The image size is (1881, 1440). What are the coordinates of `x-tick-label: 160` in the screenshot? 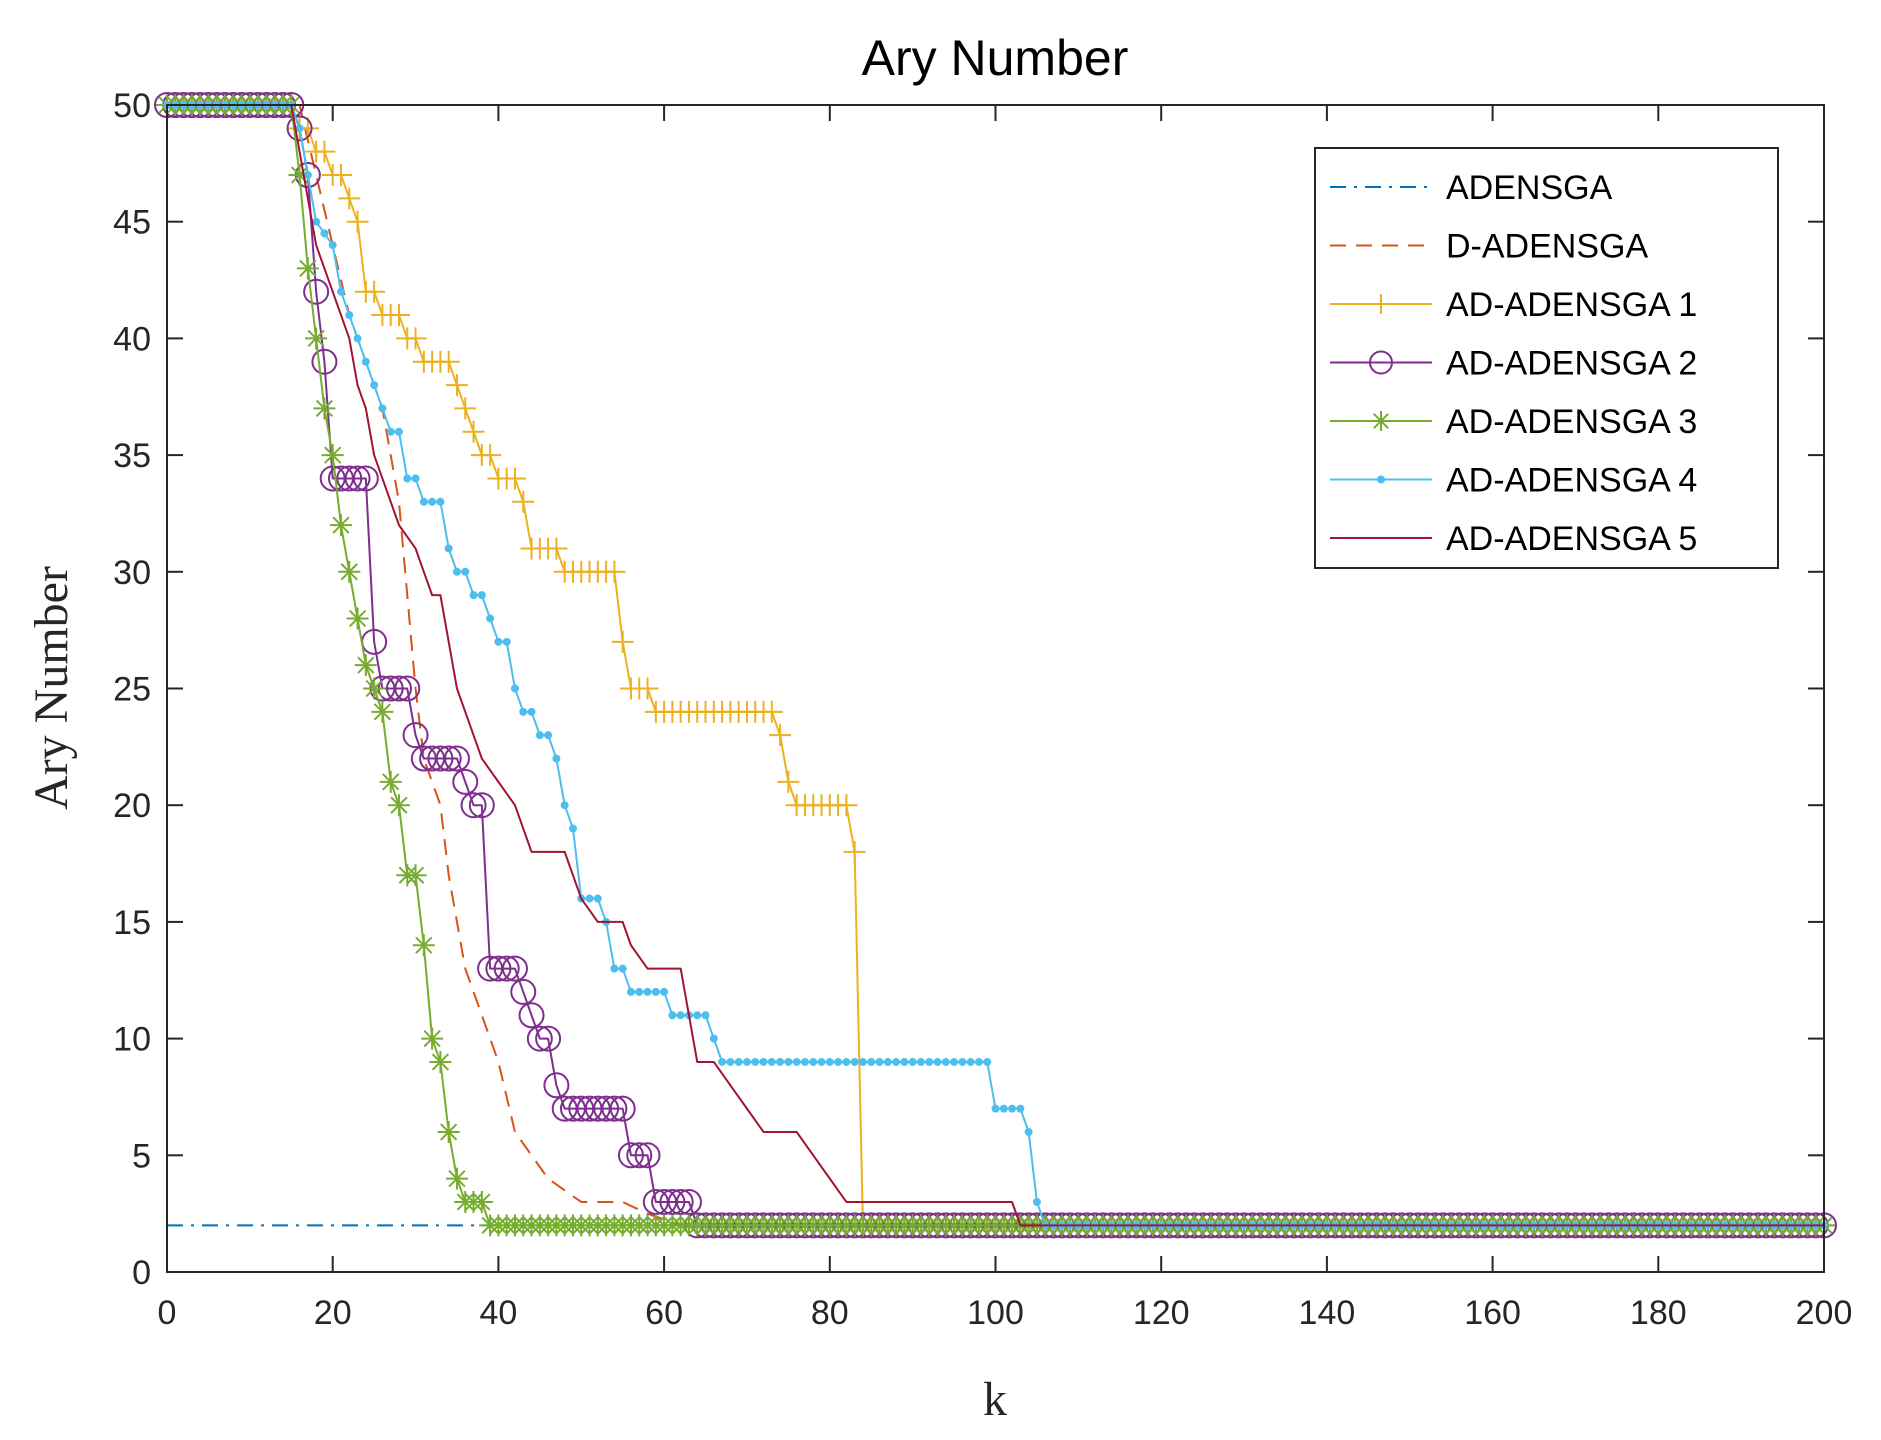 It's located at (1492, 1313).